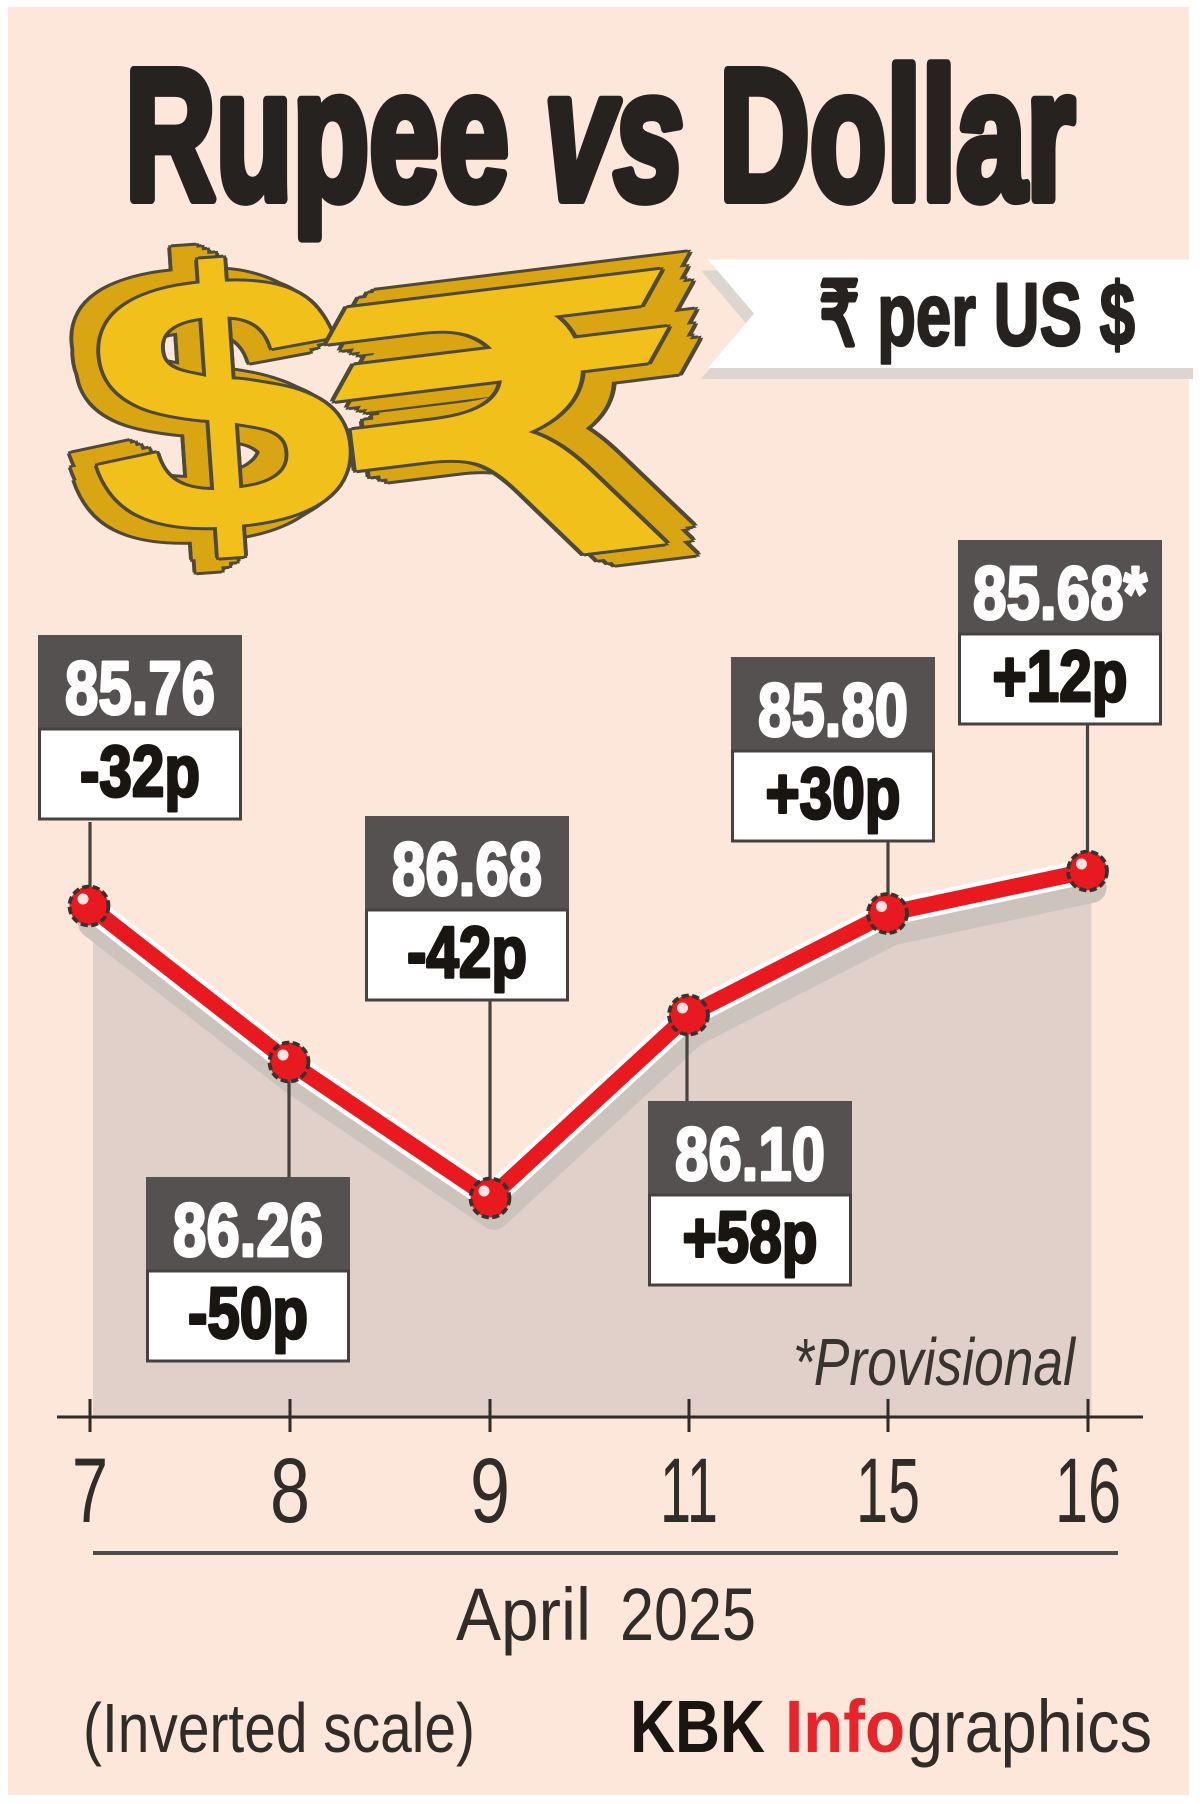 The image size is (1200, 1804). Describe the element at coordinates (290, 1491) in the screenshot. I see `svg-text: 8` at that location.